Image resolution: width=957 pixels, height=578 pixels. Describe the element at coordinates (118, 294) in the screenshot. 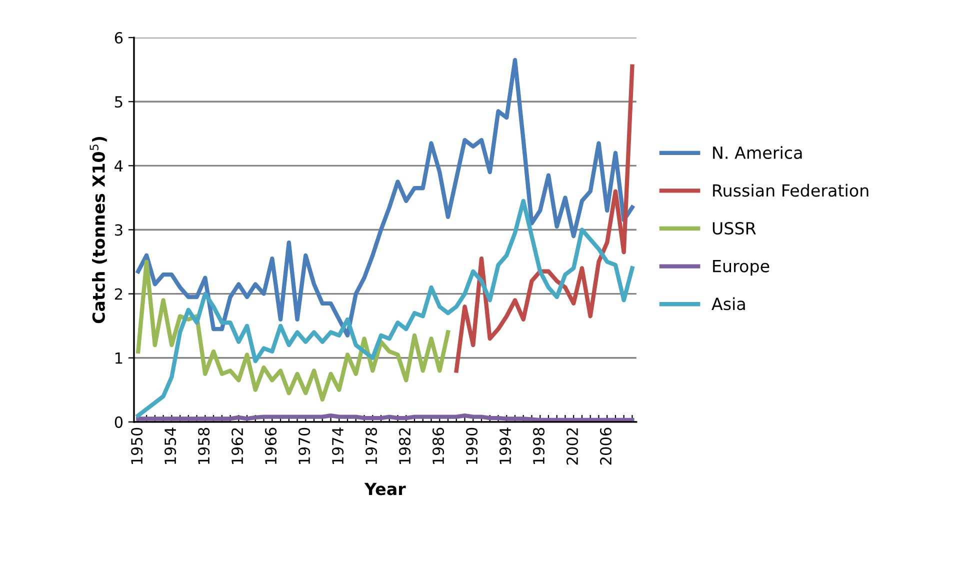

I see `y-tick-label: 2` at that location.